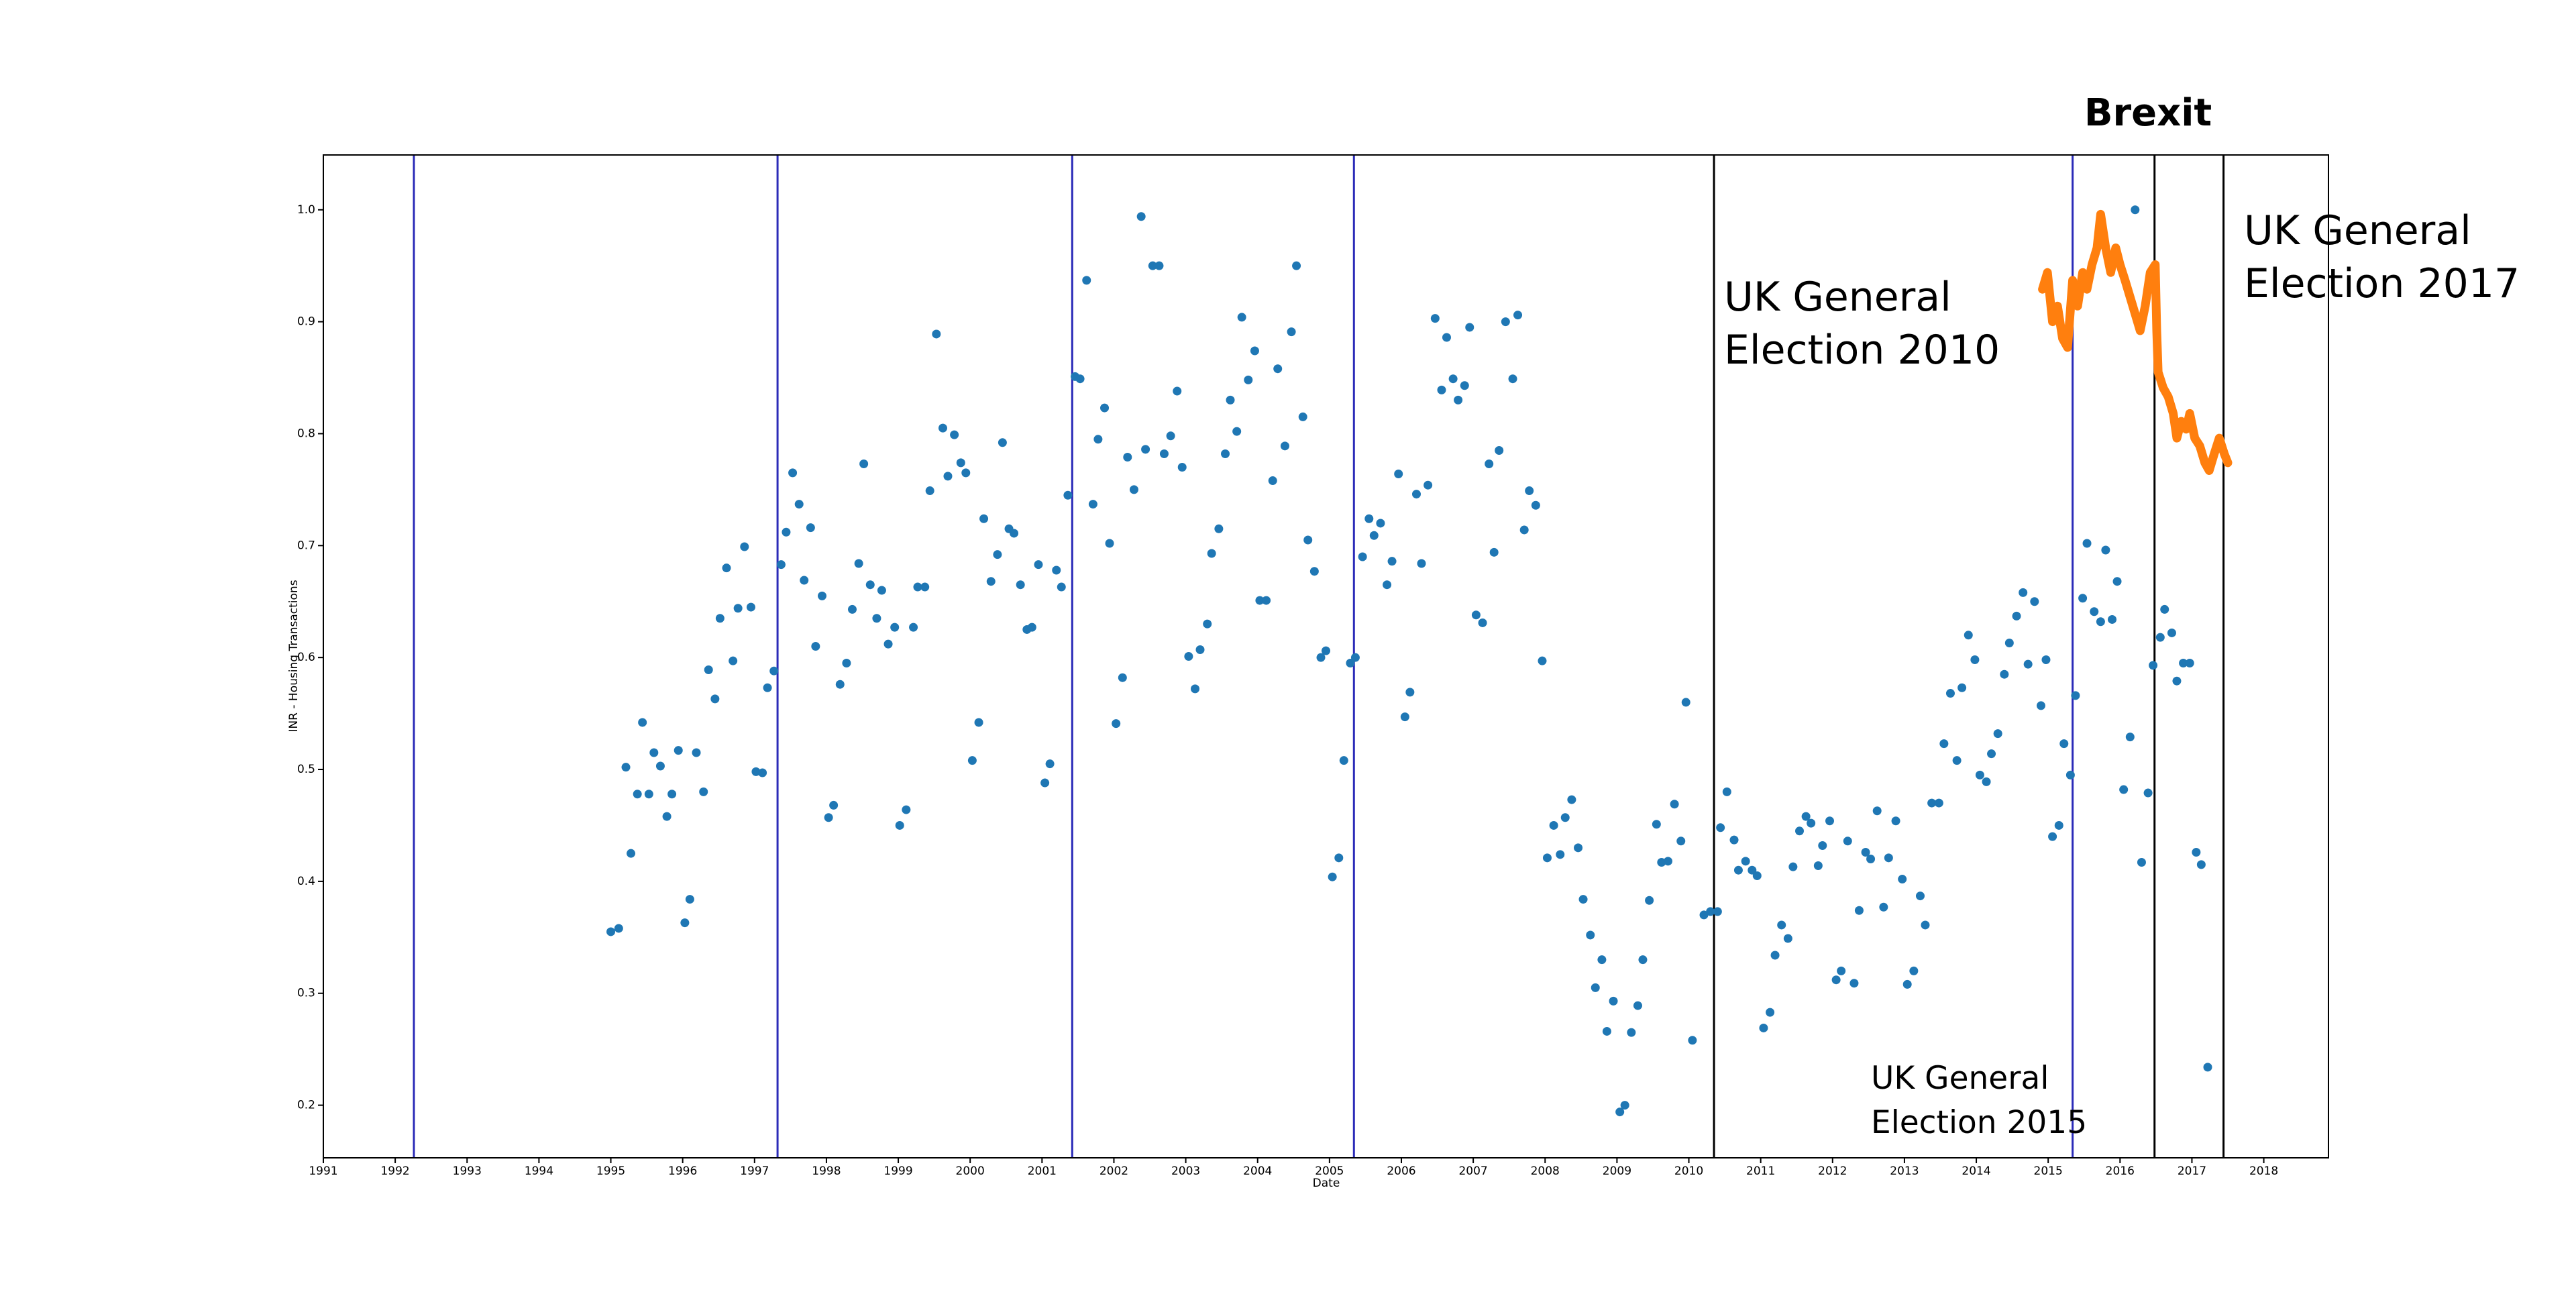 The width and height of the screenshot is (2576, 1294). I want to click on x-tick-label: 2011, so click(1760, 1171).